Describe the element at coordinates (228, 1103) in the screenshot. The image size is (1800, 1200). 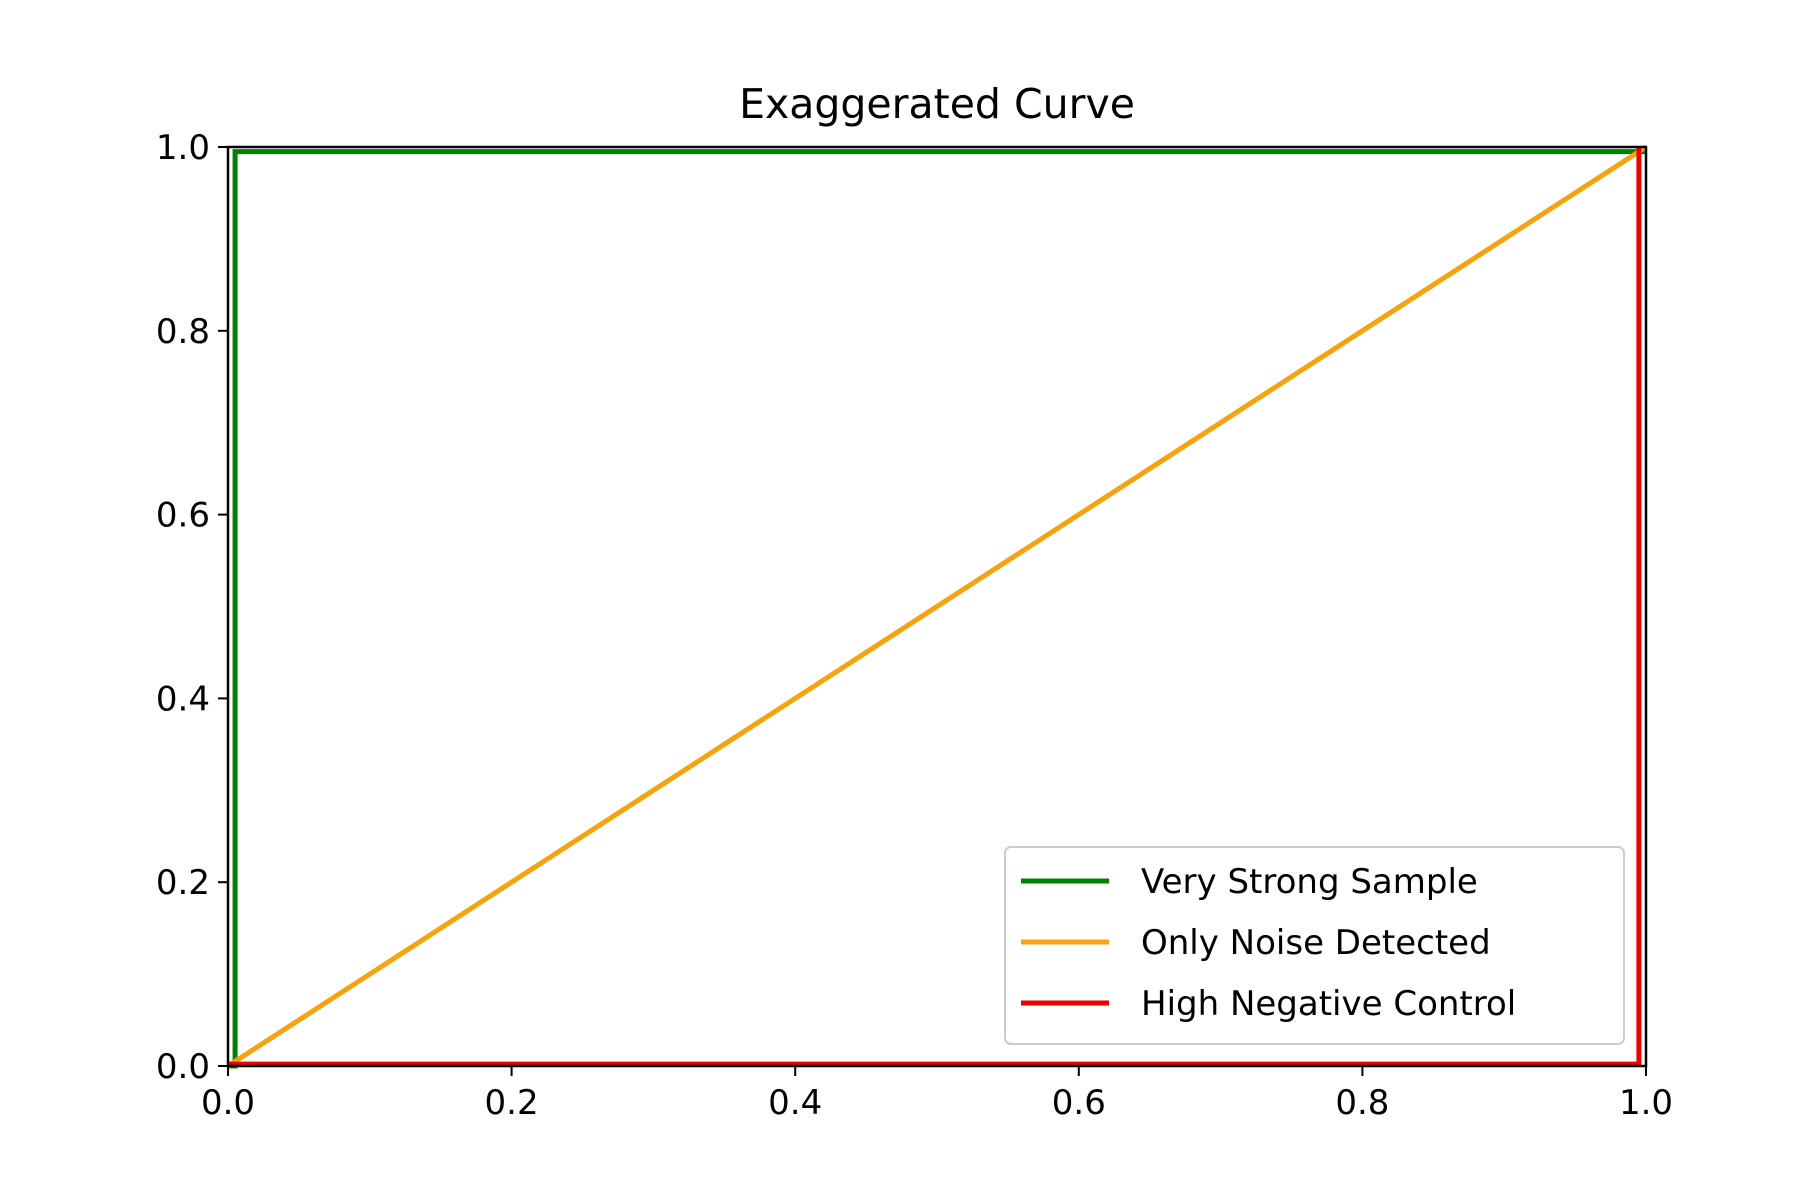
I see `x-tick-label: 0.0` at that location.